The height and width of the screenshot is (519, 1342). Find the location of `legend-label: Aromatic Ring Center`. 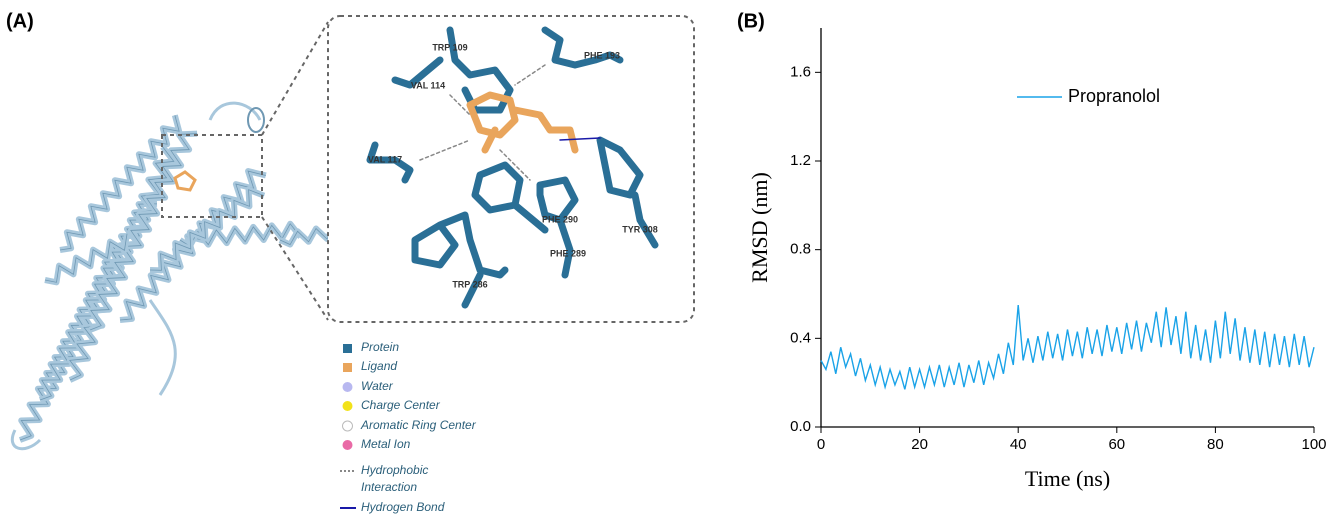

legend-label: Aromatic Ring Center is located at coordinates (418, 425).